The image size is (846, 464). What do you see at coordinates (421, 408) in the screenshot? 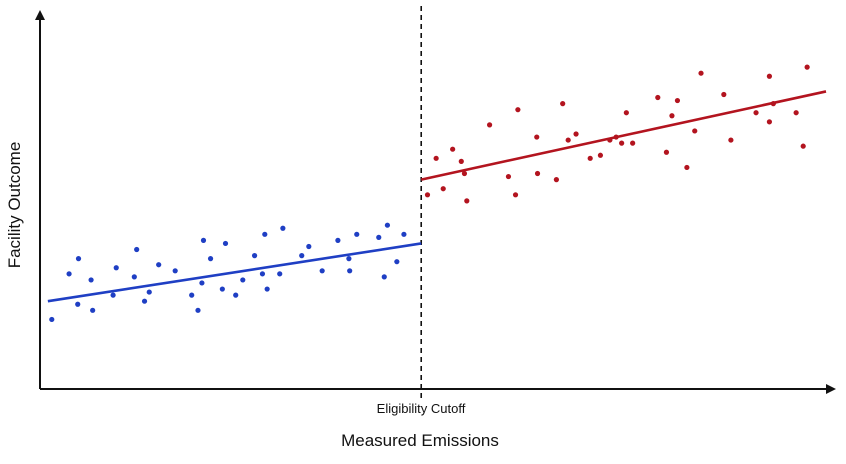
I see `cutoff-label: Eligibility Cutoff` at bounding box center [421, 408].